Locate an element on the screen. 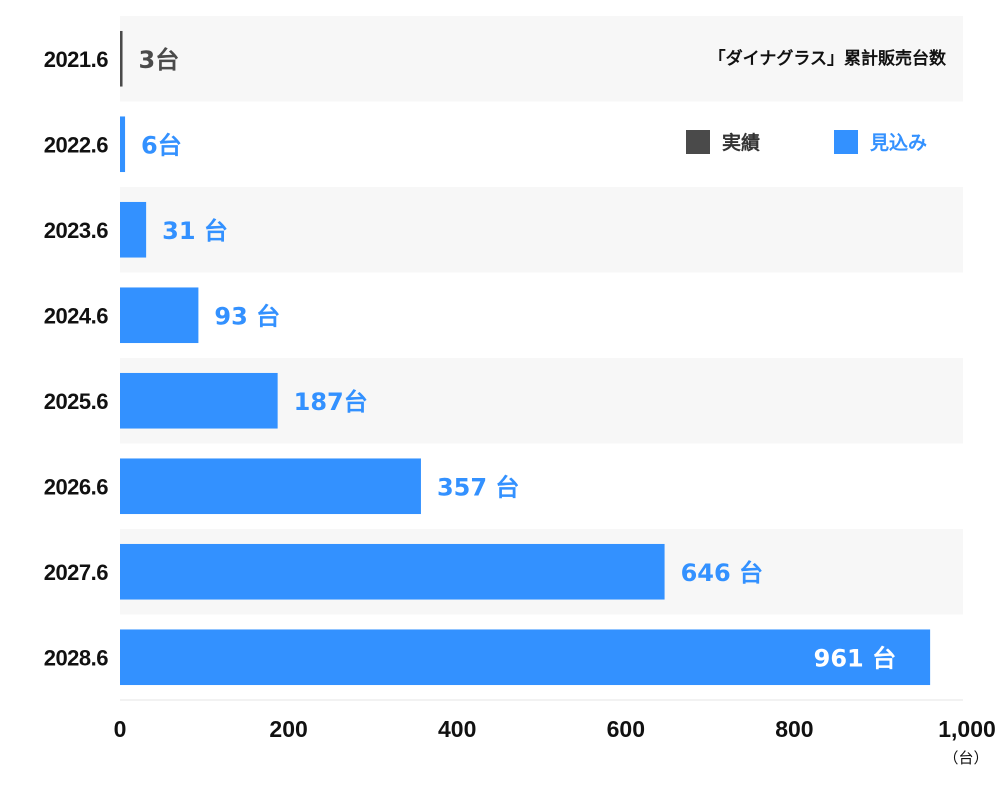  x-tick-label: 600 is located at coordinates (626, 729).